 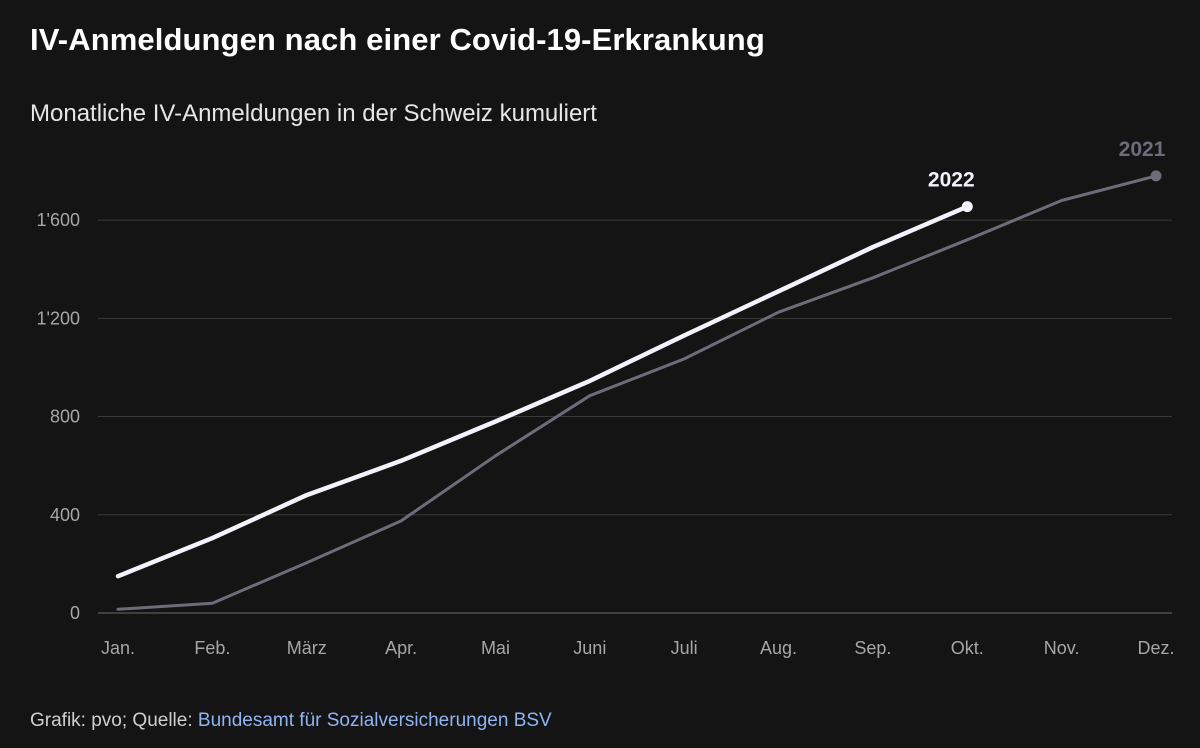 What do you see at coordinates (58, 318) in the screenshot?
I see `y-tick-label: 1'200` at bounding box center [58, 318].